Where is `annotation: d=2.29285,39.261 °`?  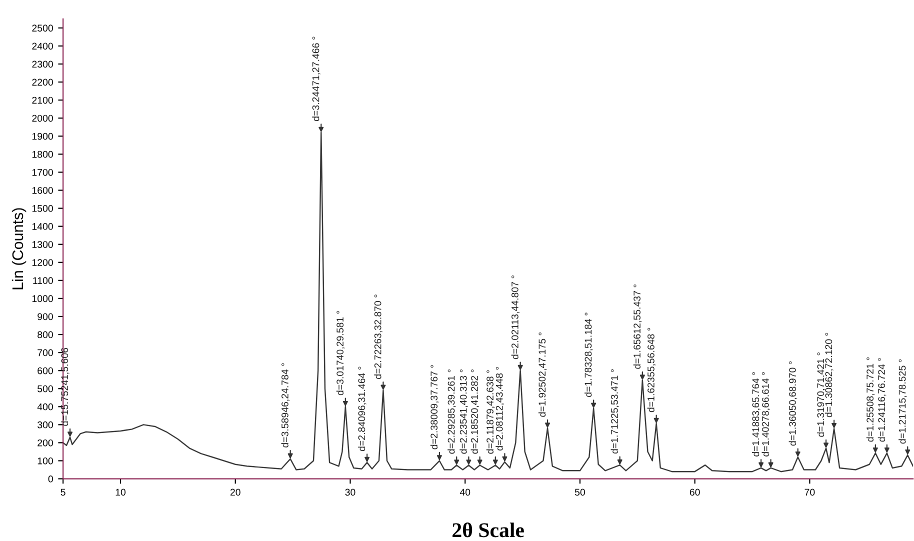
annotation: d=2.29285,39.261 ° is located at coordinates (452, 411).